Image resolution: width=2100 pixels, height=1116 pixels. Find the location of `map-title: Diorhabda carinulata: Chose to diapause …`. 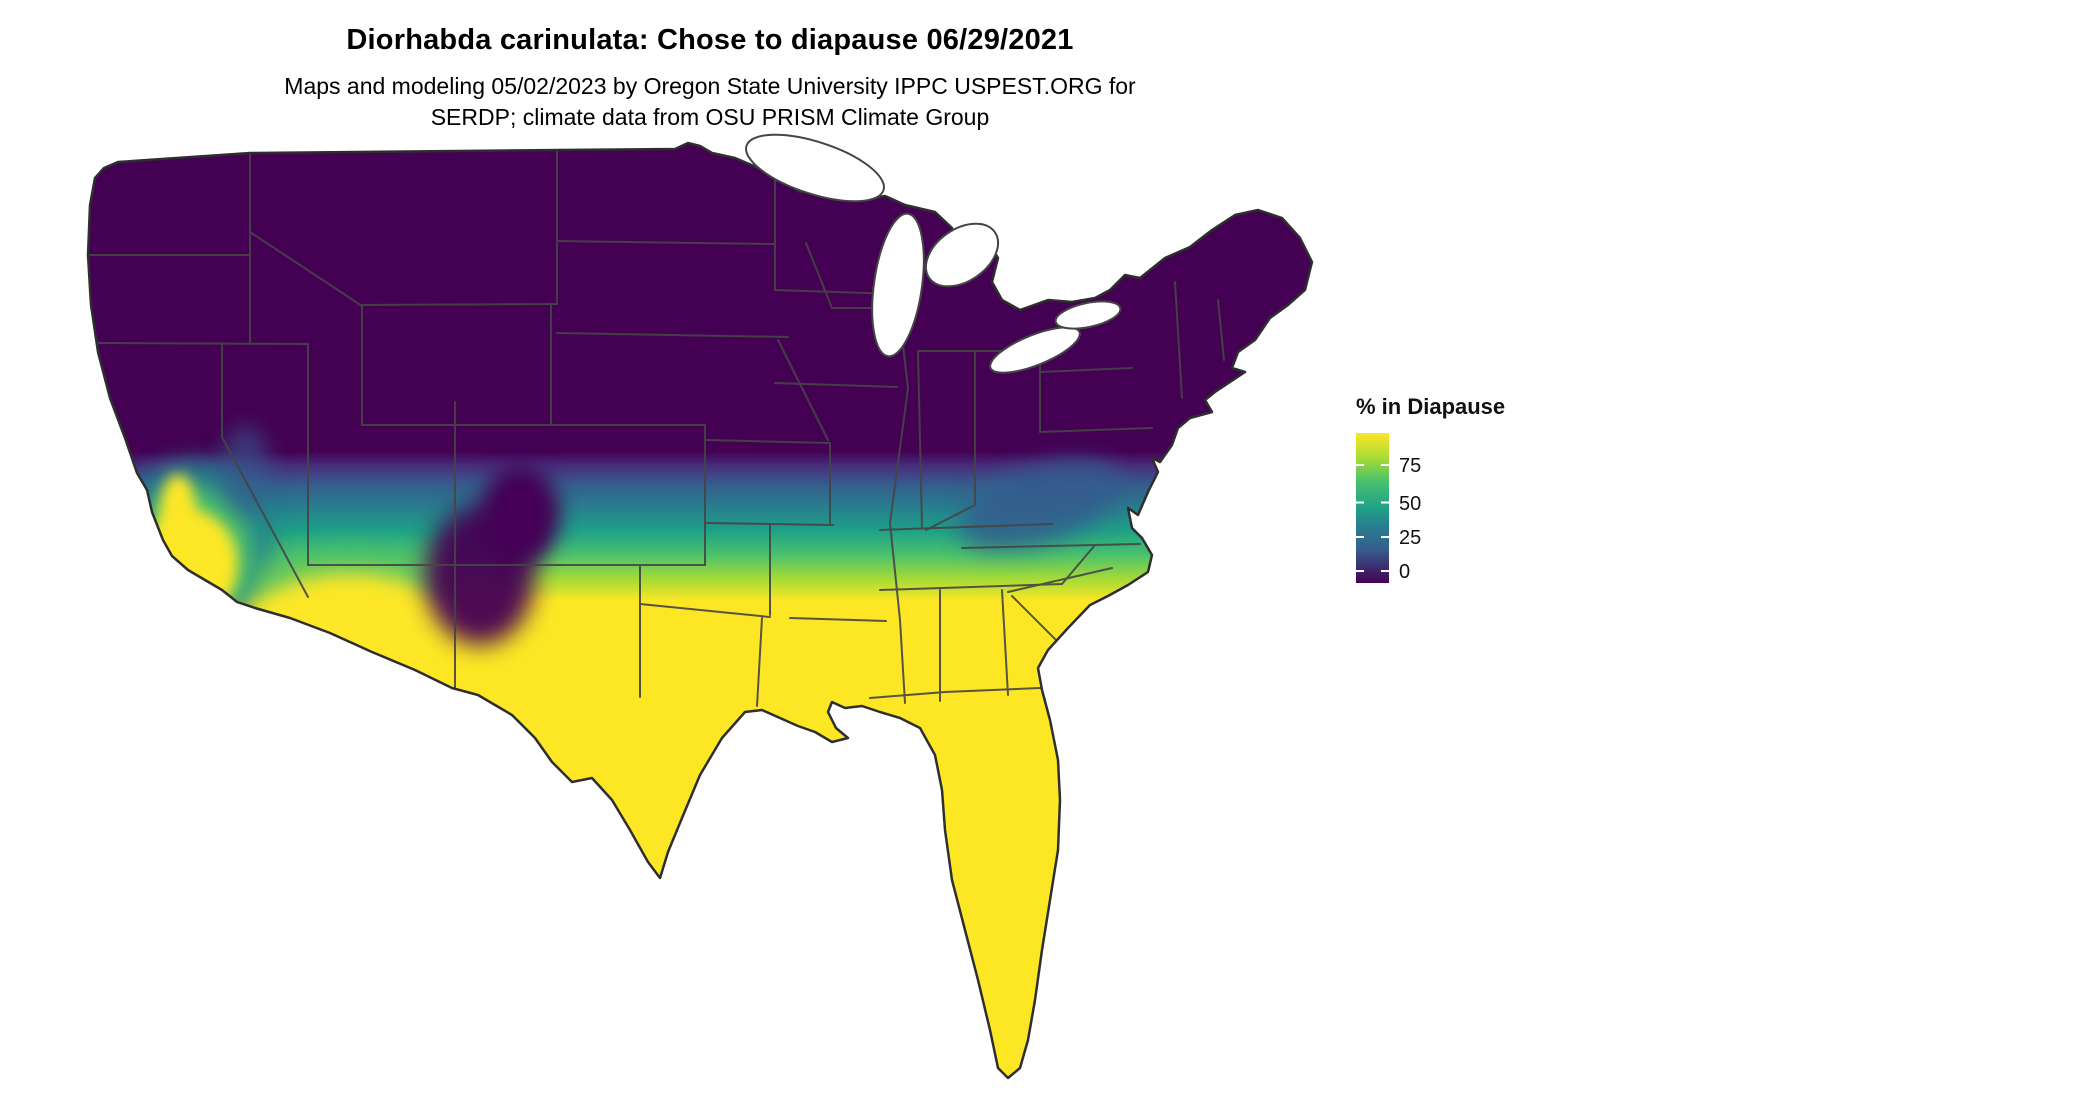

map-title: Diorhabda carinulata: Chose to diapause … is located at coordinates (710, 40).